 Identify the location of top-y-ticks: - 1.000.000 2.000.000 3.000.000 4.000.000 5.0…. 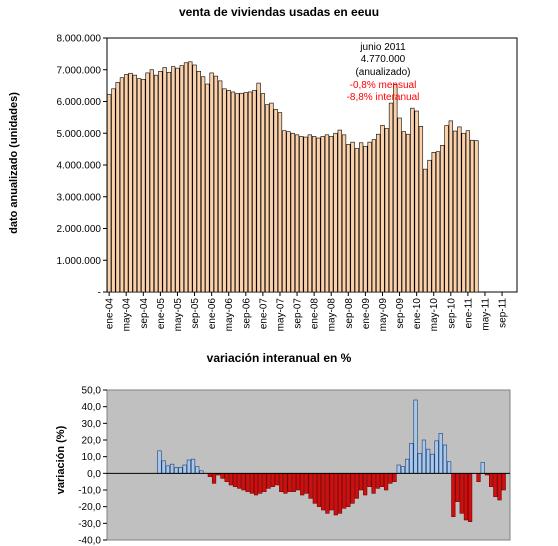
(82, 166).